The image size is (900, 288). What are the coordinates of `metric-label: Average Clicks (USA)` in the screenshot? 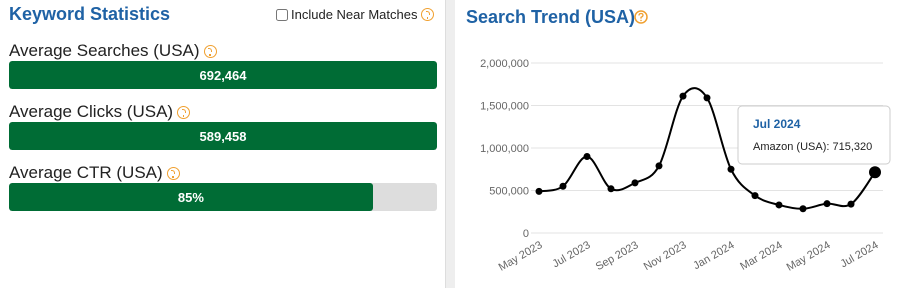 It's located at (100, 112).